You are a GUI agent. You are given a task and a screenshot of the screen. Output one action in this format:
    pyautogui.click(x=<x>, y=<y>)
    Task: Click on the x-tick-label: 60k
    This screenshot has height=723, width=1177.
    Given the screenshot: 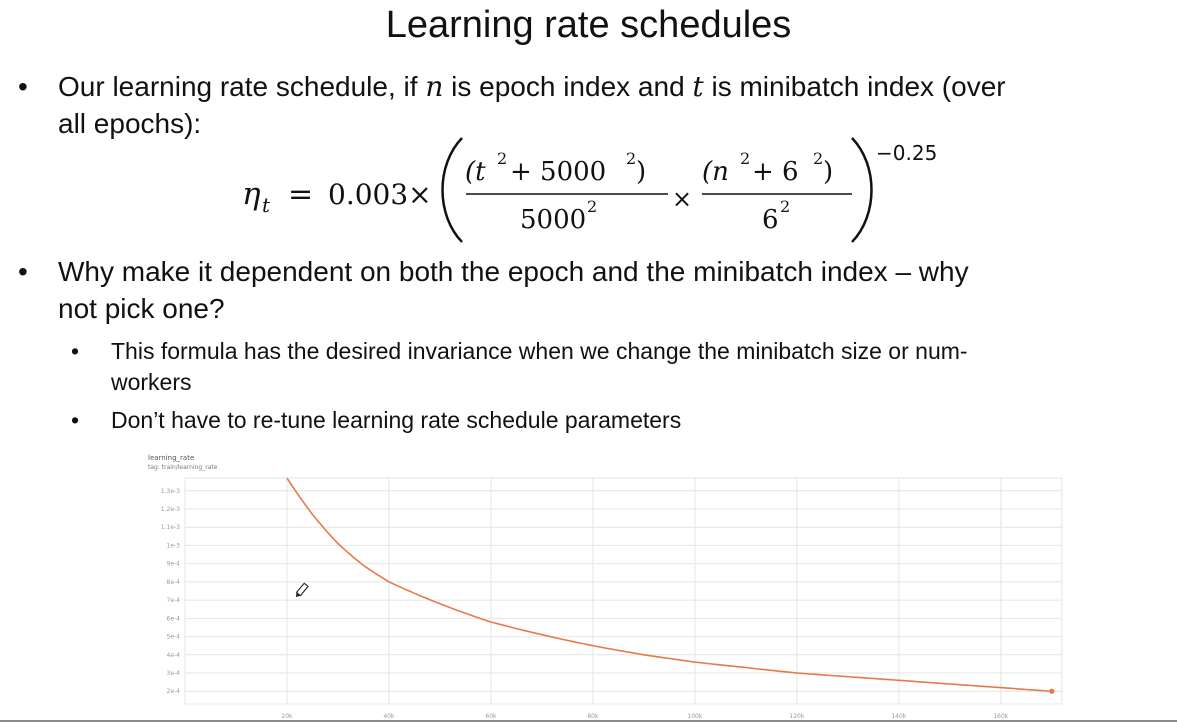 What is the action you would take?
    pyautogui.click(x=491, y=716)
    